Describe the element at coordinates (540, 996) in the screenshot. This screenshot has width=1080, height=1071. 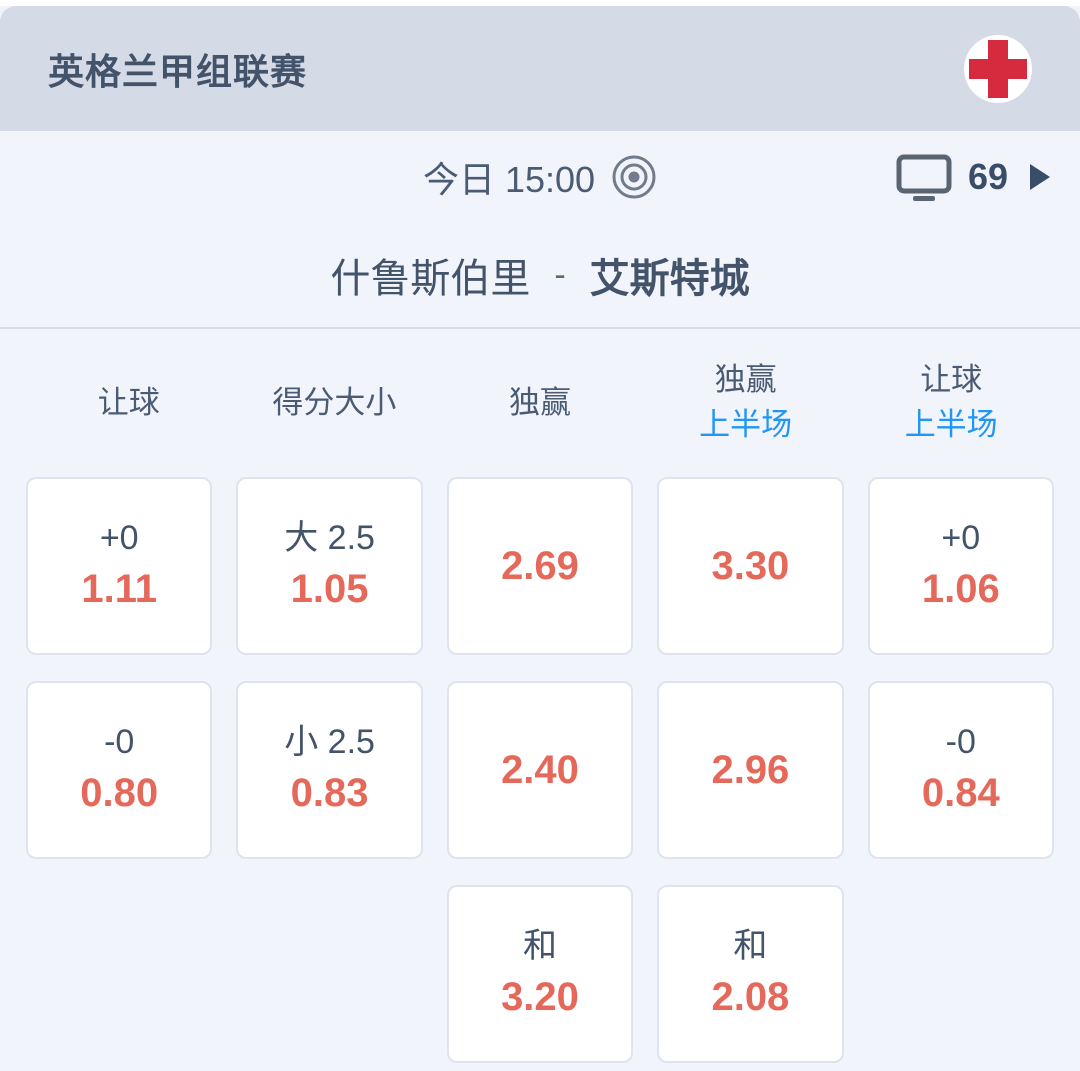
I see `odds-cell-value: 3.20` at that location.